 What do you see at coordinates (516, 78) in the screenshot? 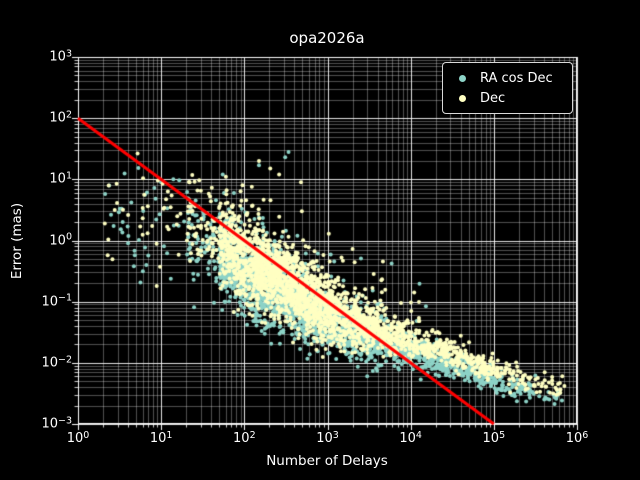
I see `legend-label-ra-cos-dec: RA cos Dec` at bounding box center [516, 78].